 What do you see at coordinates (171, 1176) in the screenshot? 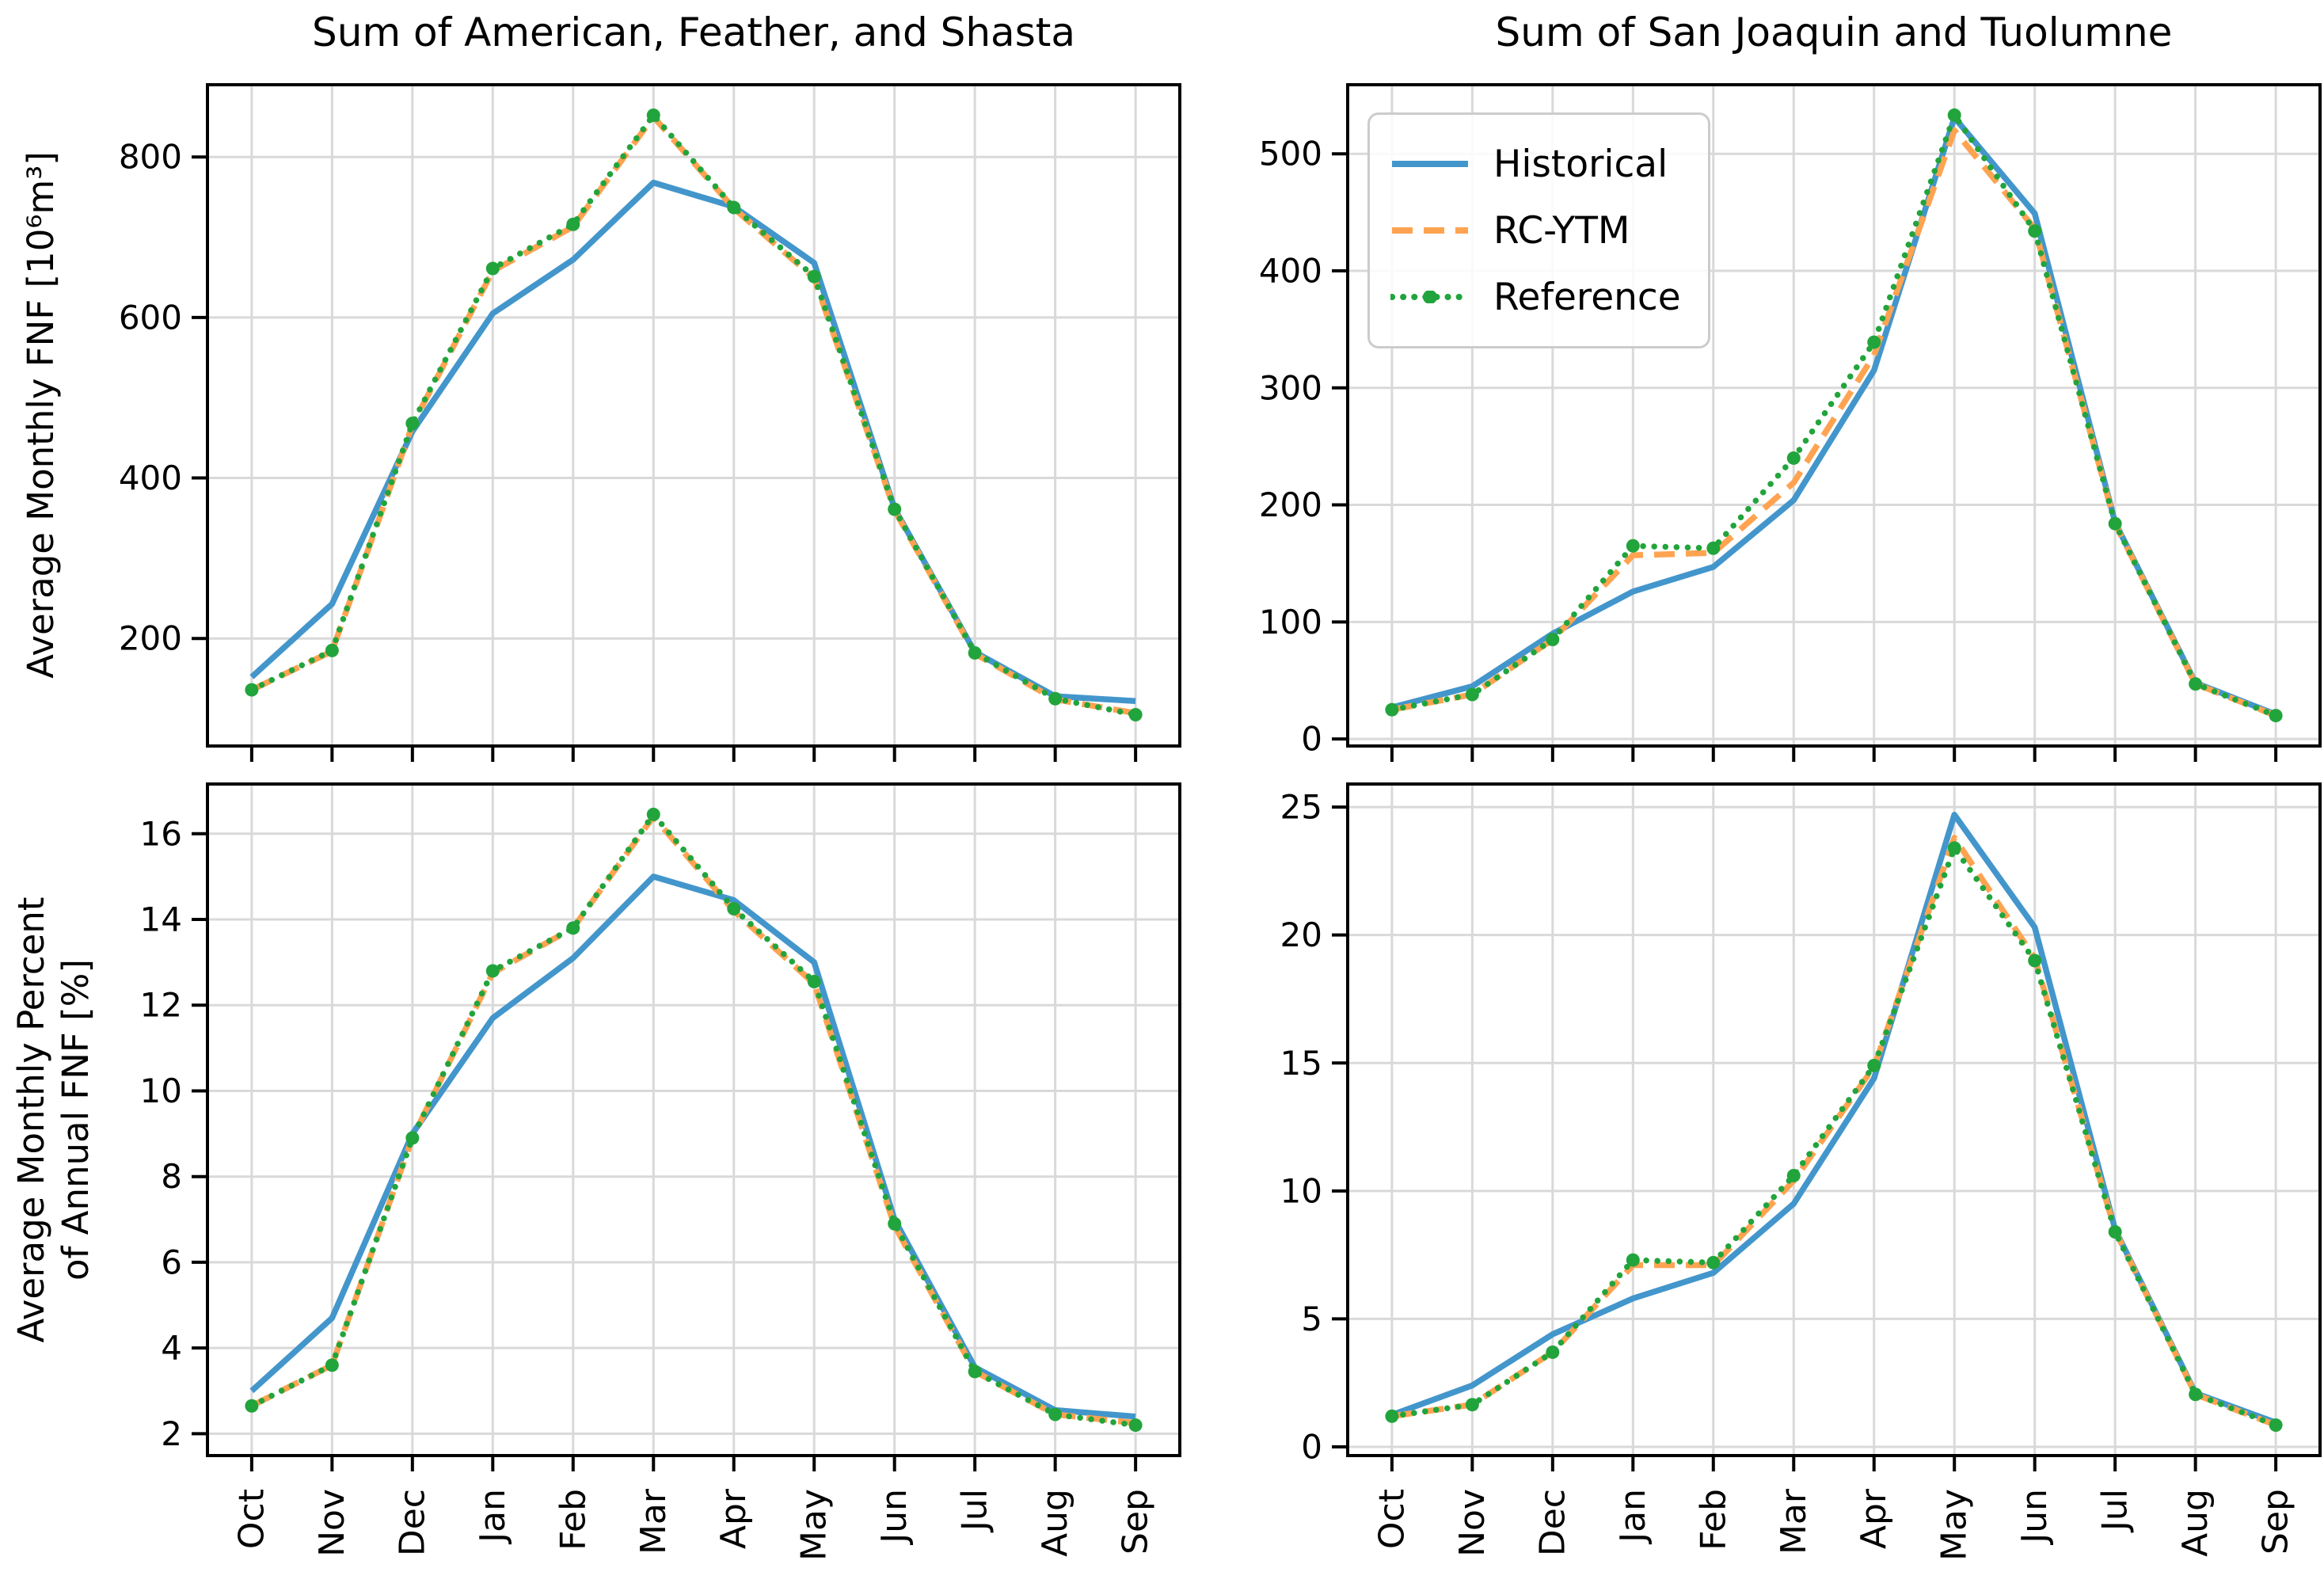
I see `svg-text: 8` at bounding box center [171, 1176].